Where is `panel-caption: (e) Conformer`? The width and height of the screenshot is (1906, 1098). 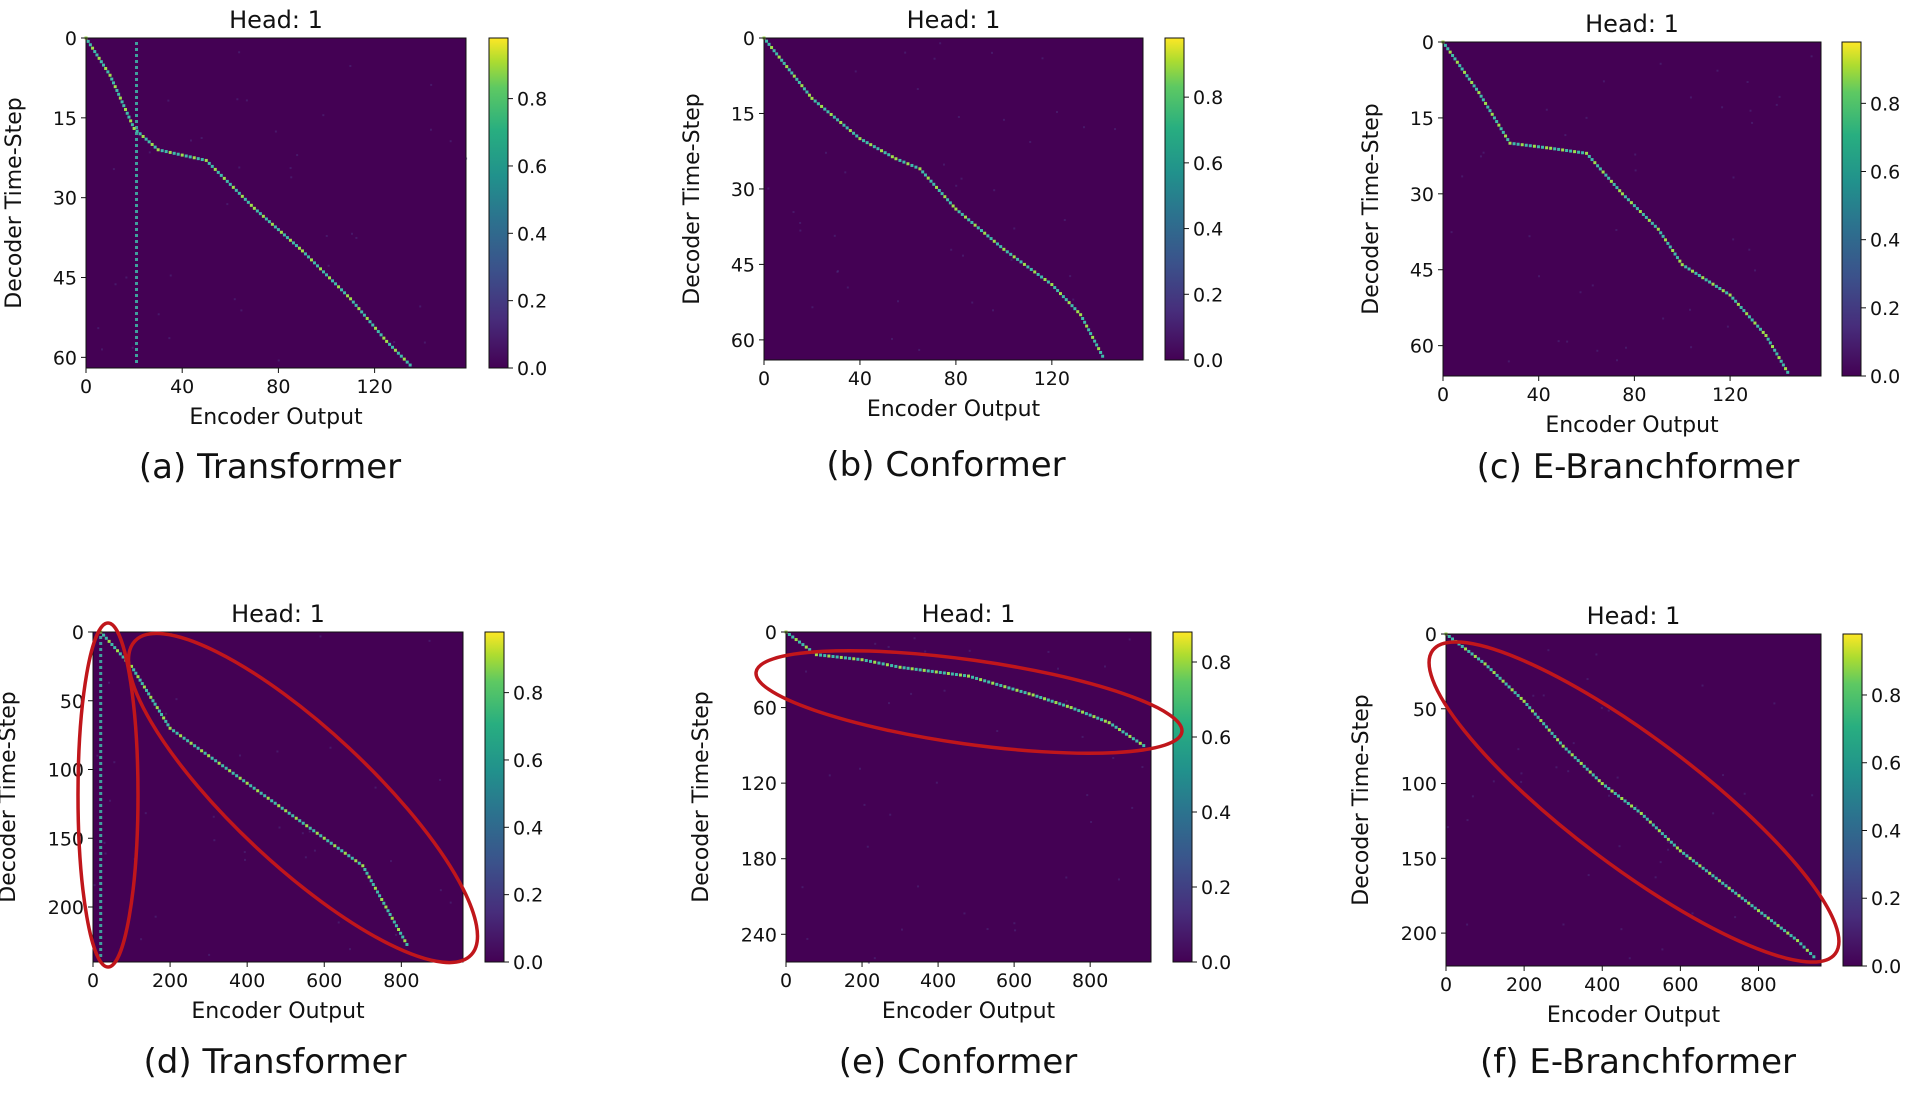
panel-caption: (e) Conformer is located at coordinates (958, 1062).